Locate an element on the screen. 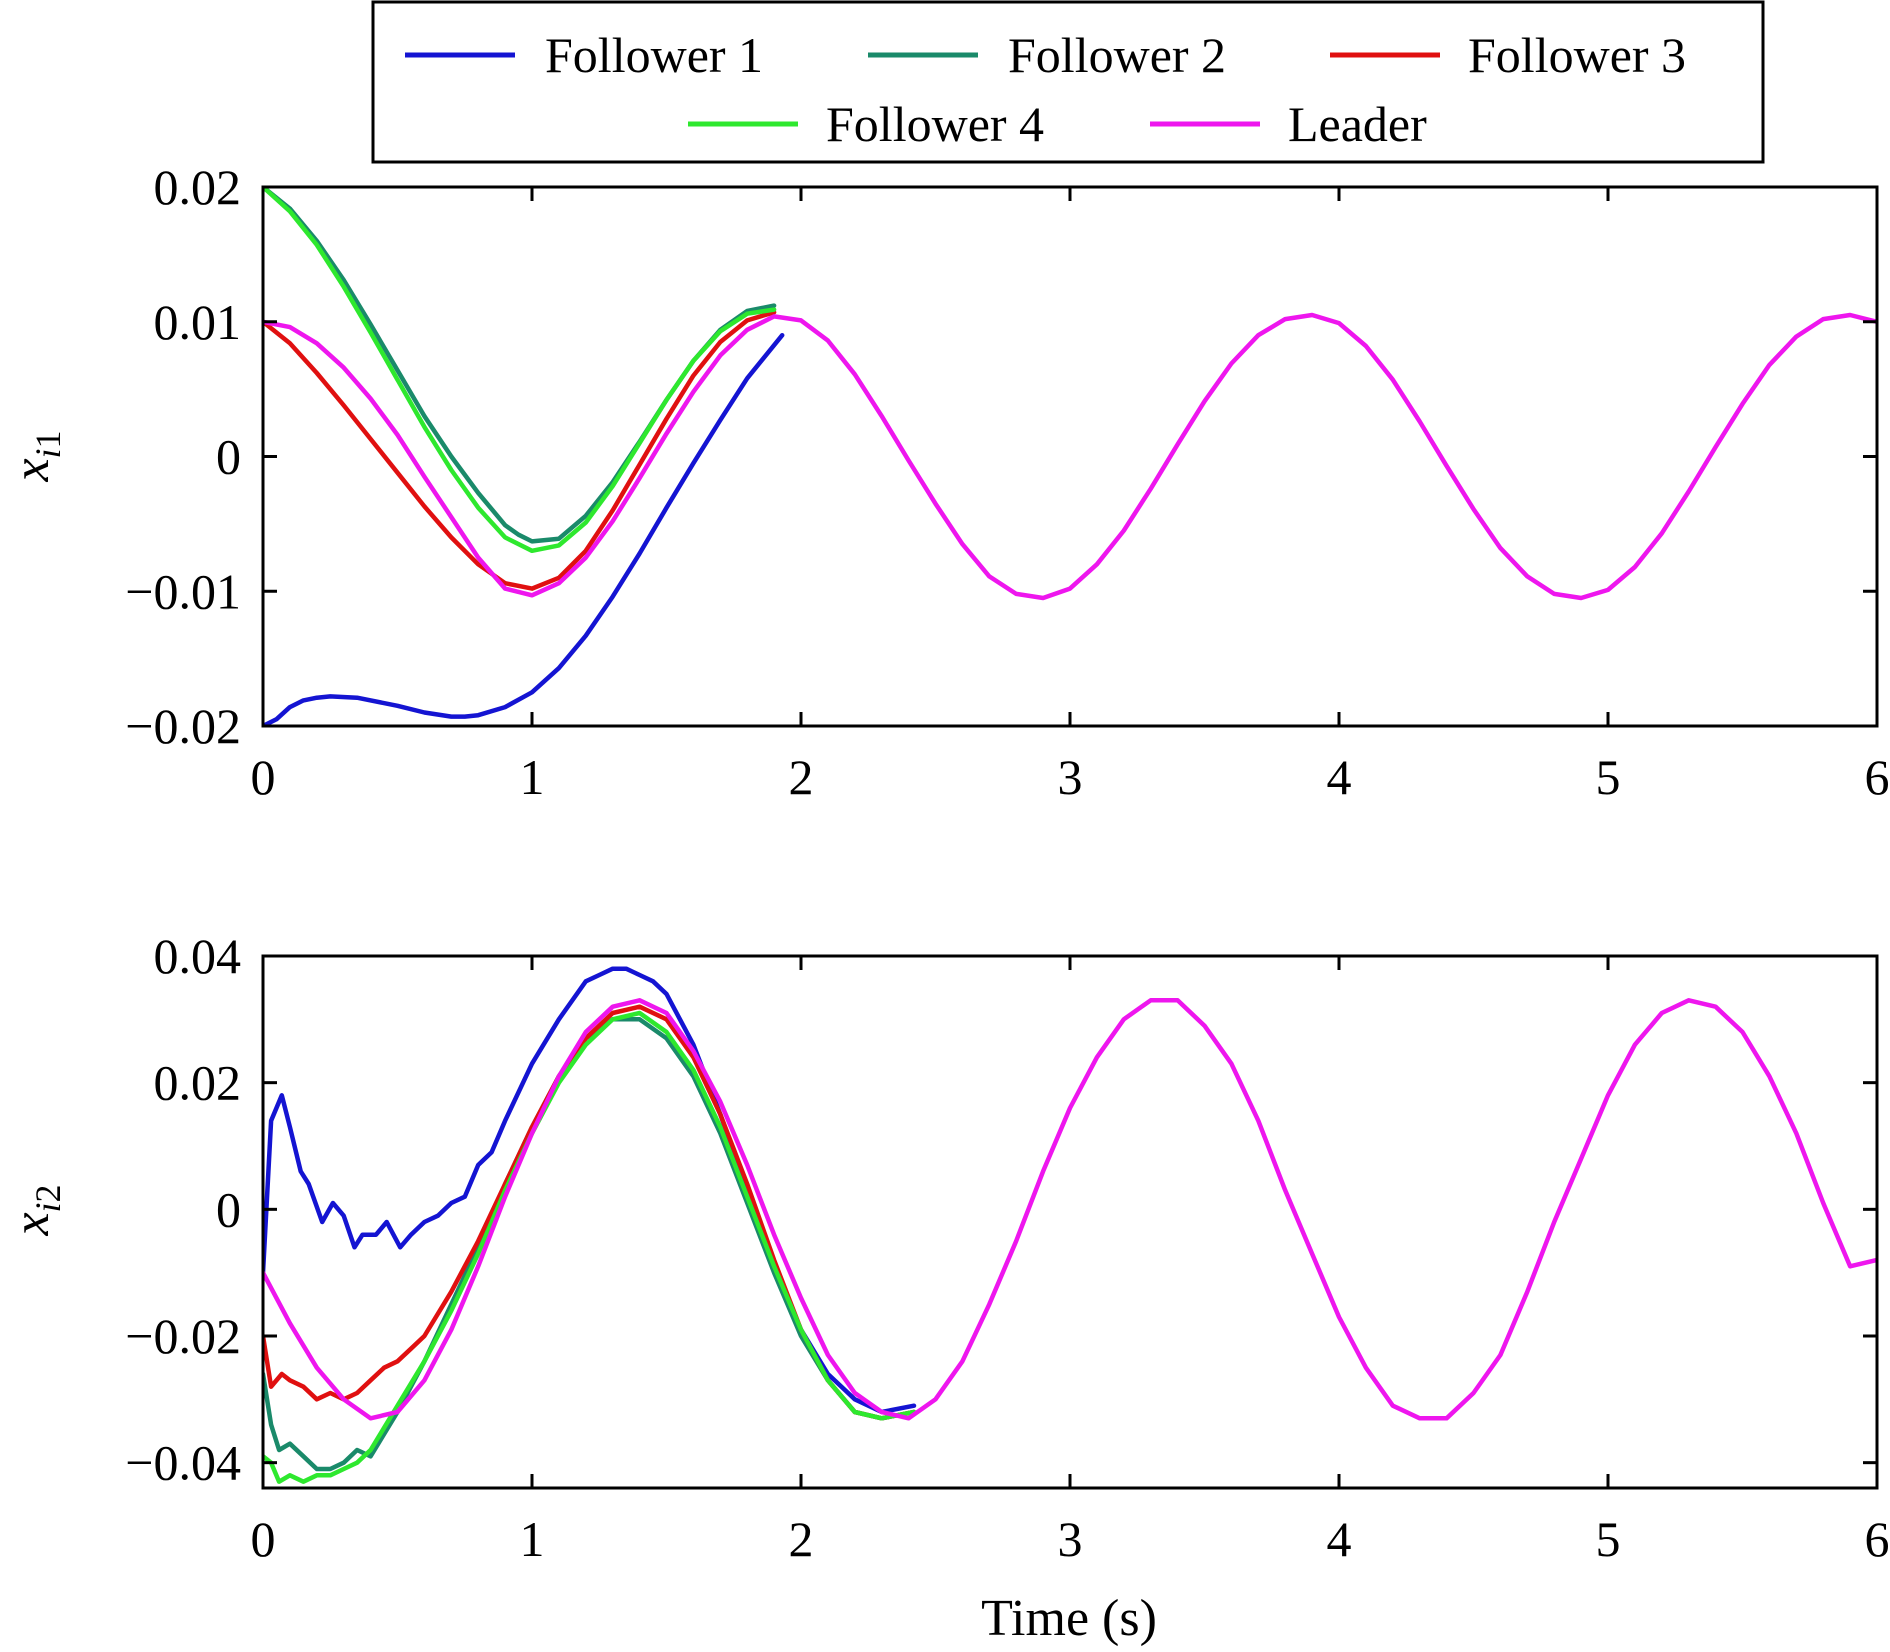 The height and width of the screenshot is (1652, 1890). legend-label: Follower 4 is located at coordinates (935, 124).